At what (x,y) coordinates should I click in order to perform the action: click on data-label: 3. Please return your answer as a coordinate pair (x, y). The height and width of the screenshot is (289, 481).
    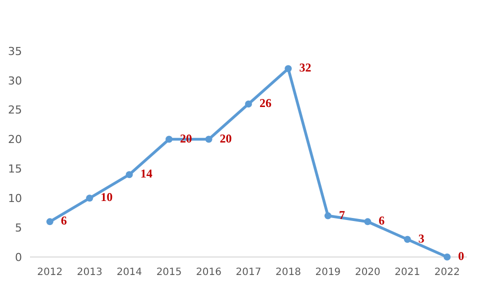
    Looking at the image, I should click on (421, 238).